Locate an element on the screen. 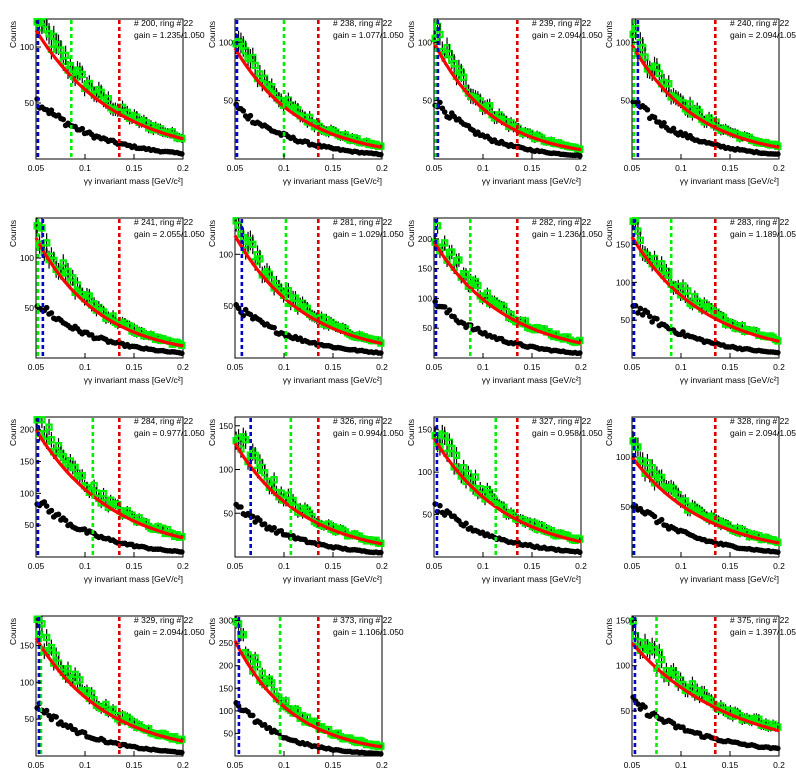 The image size is (796, 777). panel-label: # 326, ring # 22 is located at coordinates (362, 421).